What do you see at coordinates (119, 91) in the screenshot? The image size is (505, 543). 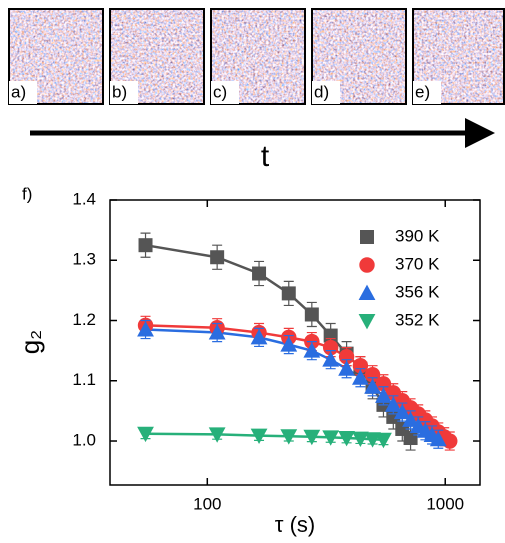 I see `panel-label: b)` at bounding box center [119, 91].